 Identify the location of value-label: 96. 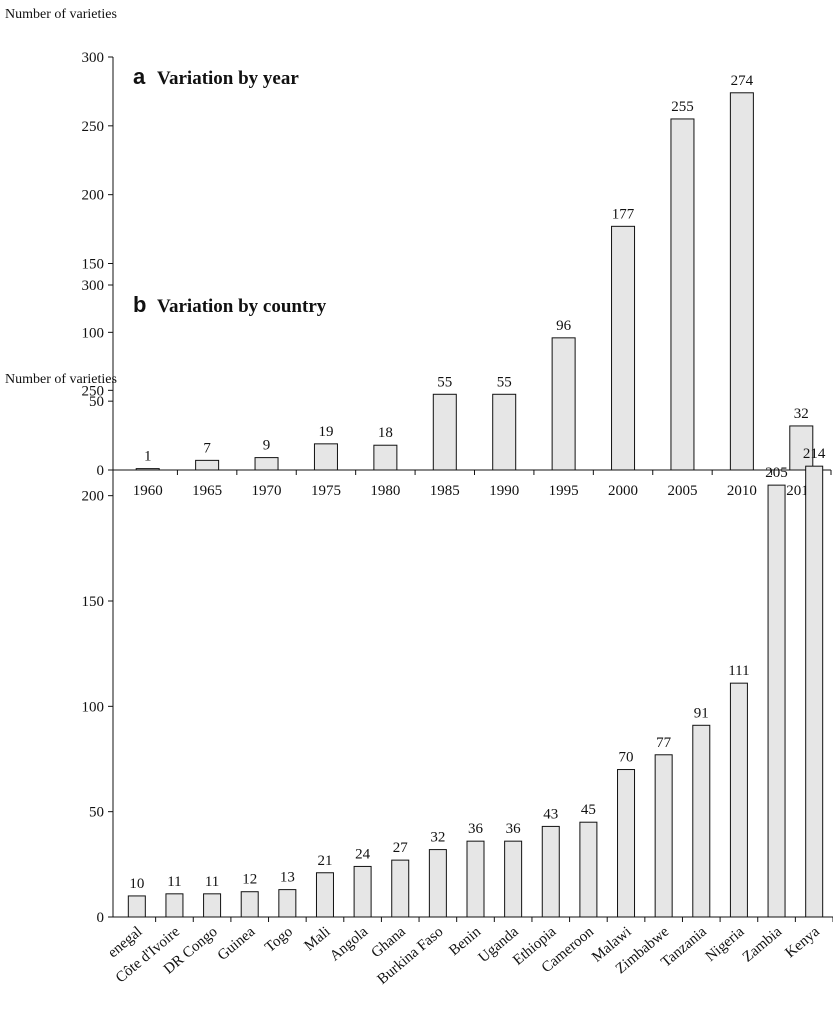
(564, 326).